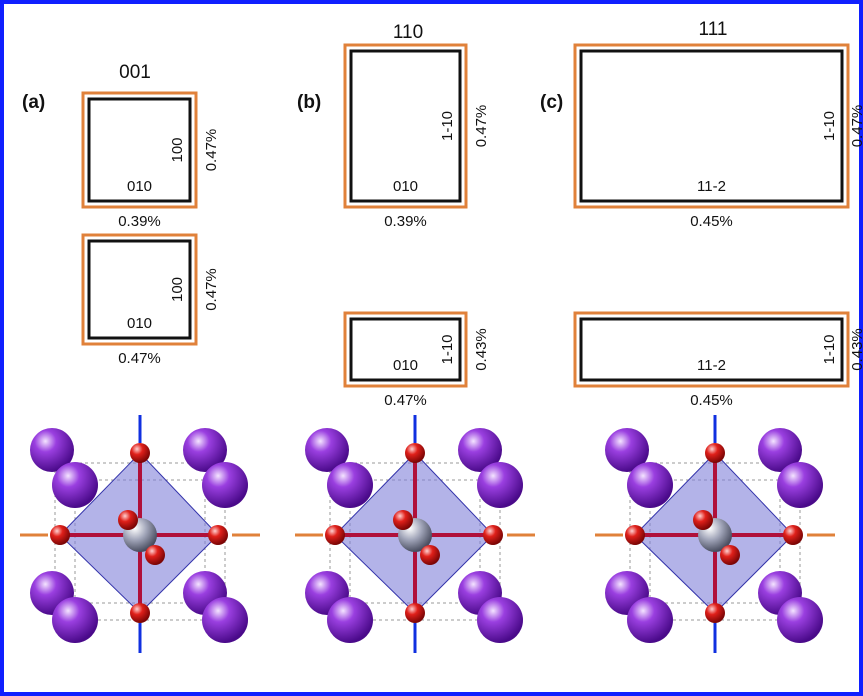 Image resolution: width=863 pixels, height=696 pixels. I want to click on panel-label: (b), so click(309, 102).